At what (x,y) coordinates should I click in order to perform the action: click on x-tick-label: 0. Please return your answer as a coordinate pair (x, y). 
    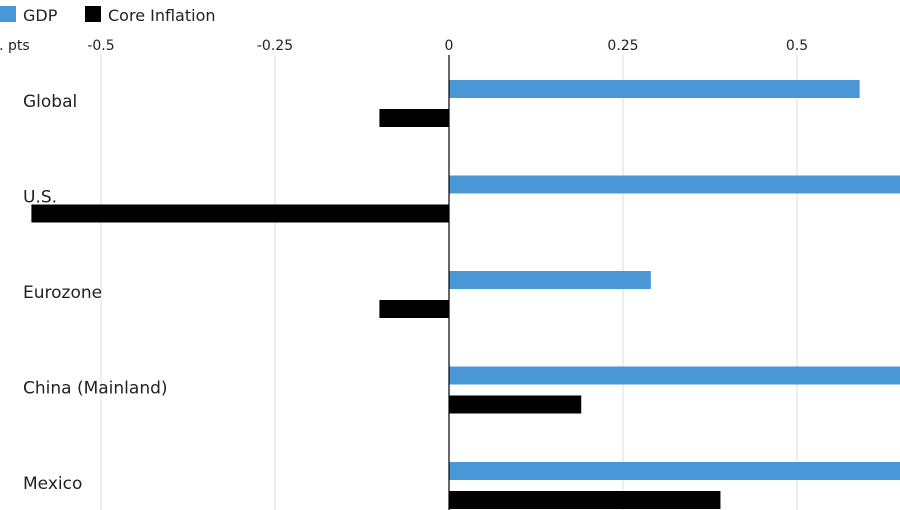
    Looking at the image, I should click on (449, 46).